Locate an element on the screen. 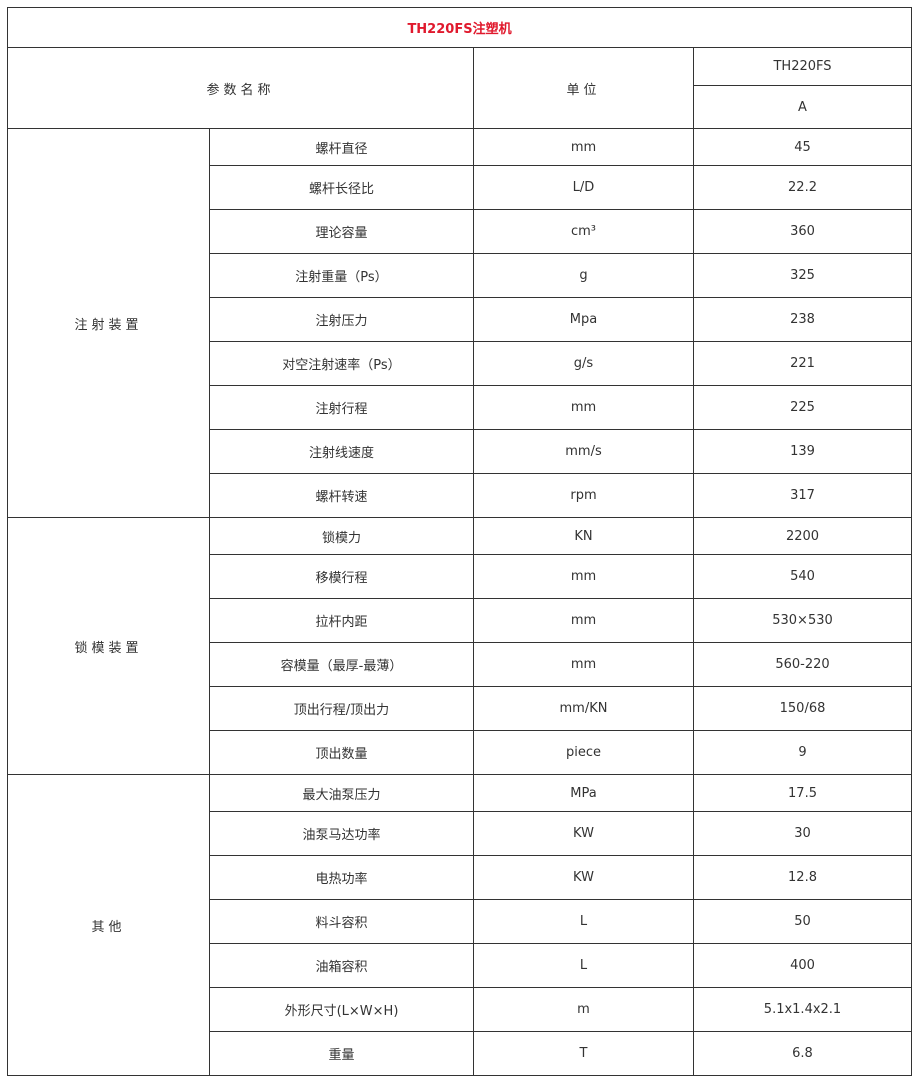 Image resolution: width=917 pixels, height=1081 pixels. param-cell: 最大油泵压力 is located at coordinates (341, 793).